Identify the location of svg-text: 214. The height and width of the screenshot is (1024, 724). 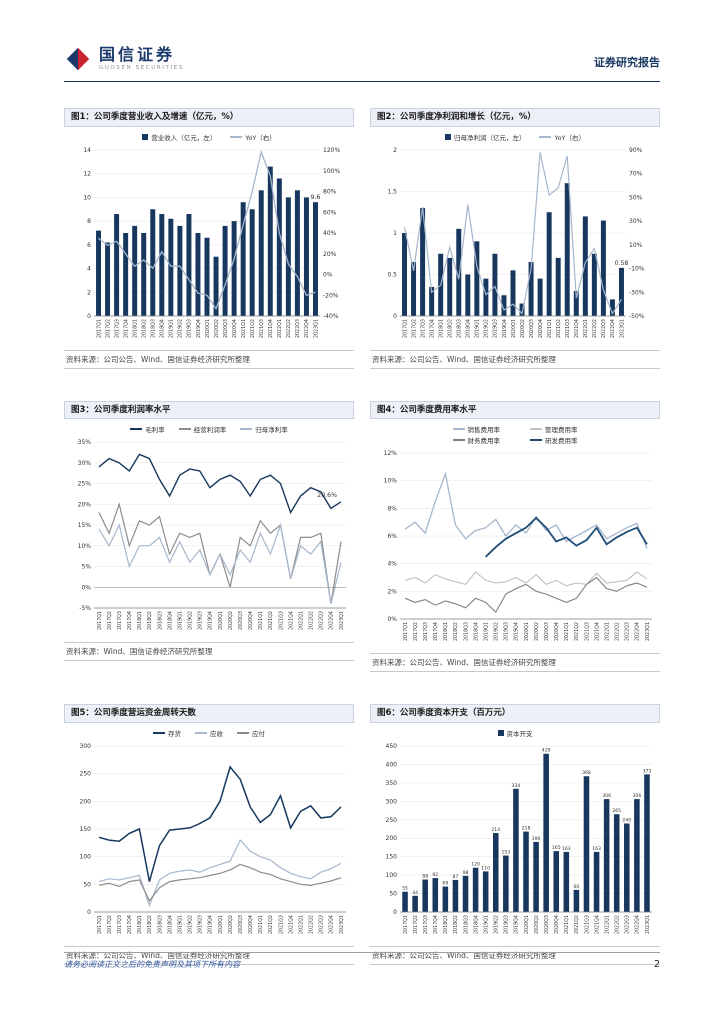
(495, 830).